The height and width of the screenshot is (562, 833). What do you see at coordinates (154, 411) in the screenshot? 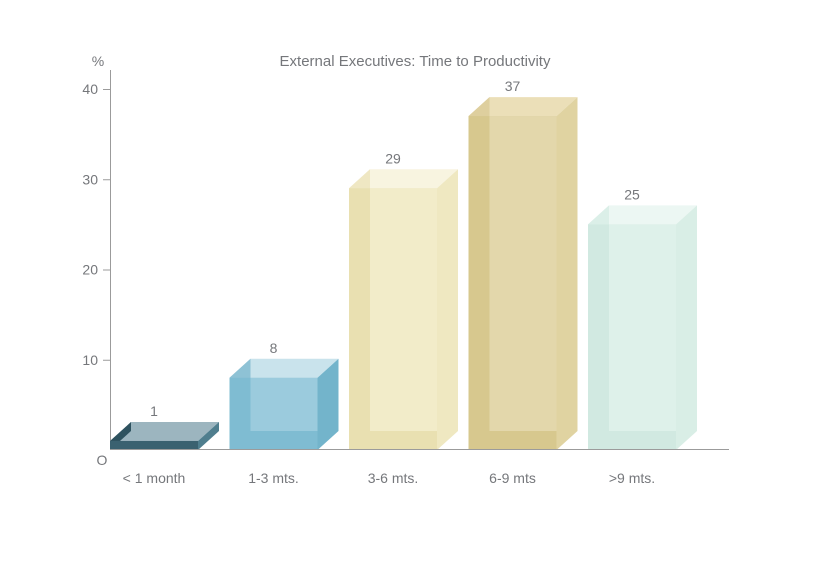
I see `bar-value-label: 1` at bounding box center [154, 411].